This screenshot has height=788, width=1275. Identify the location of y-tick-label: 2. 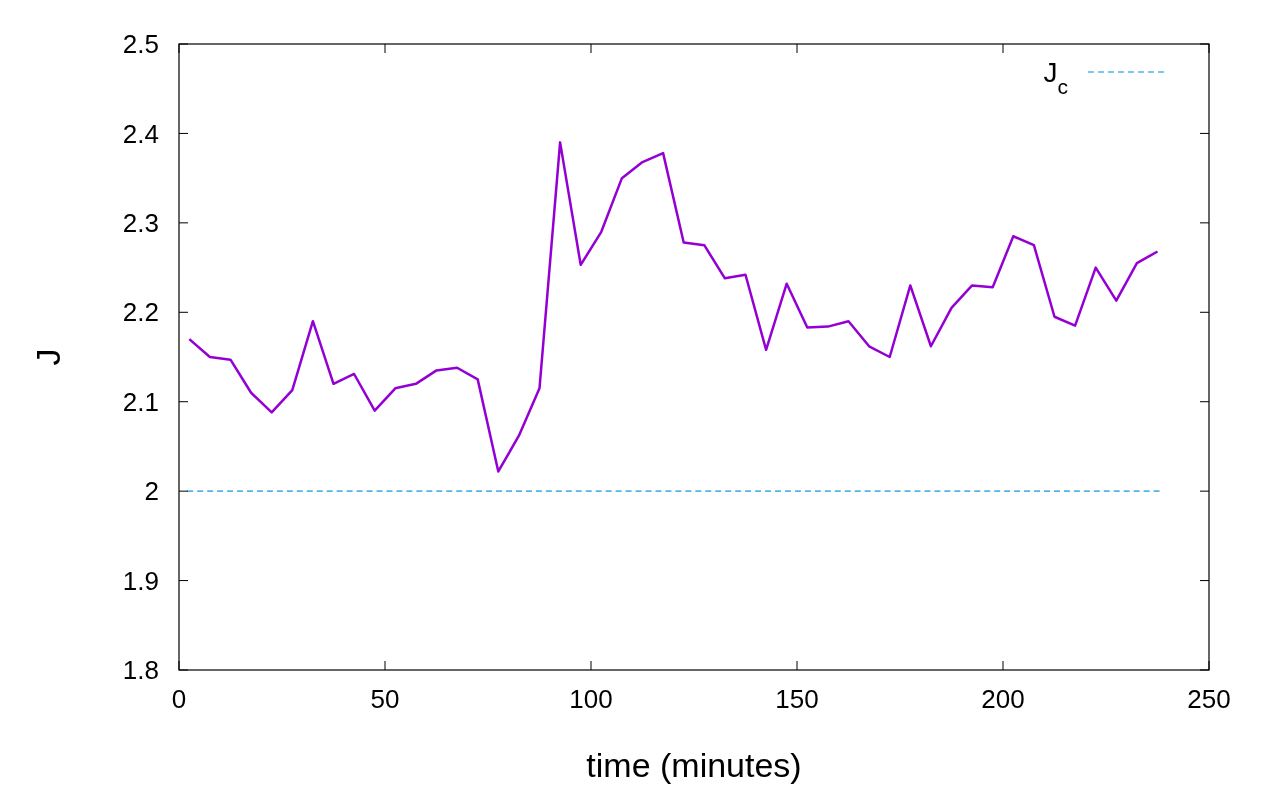
(151, 491).